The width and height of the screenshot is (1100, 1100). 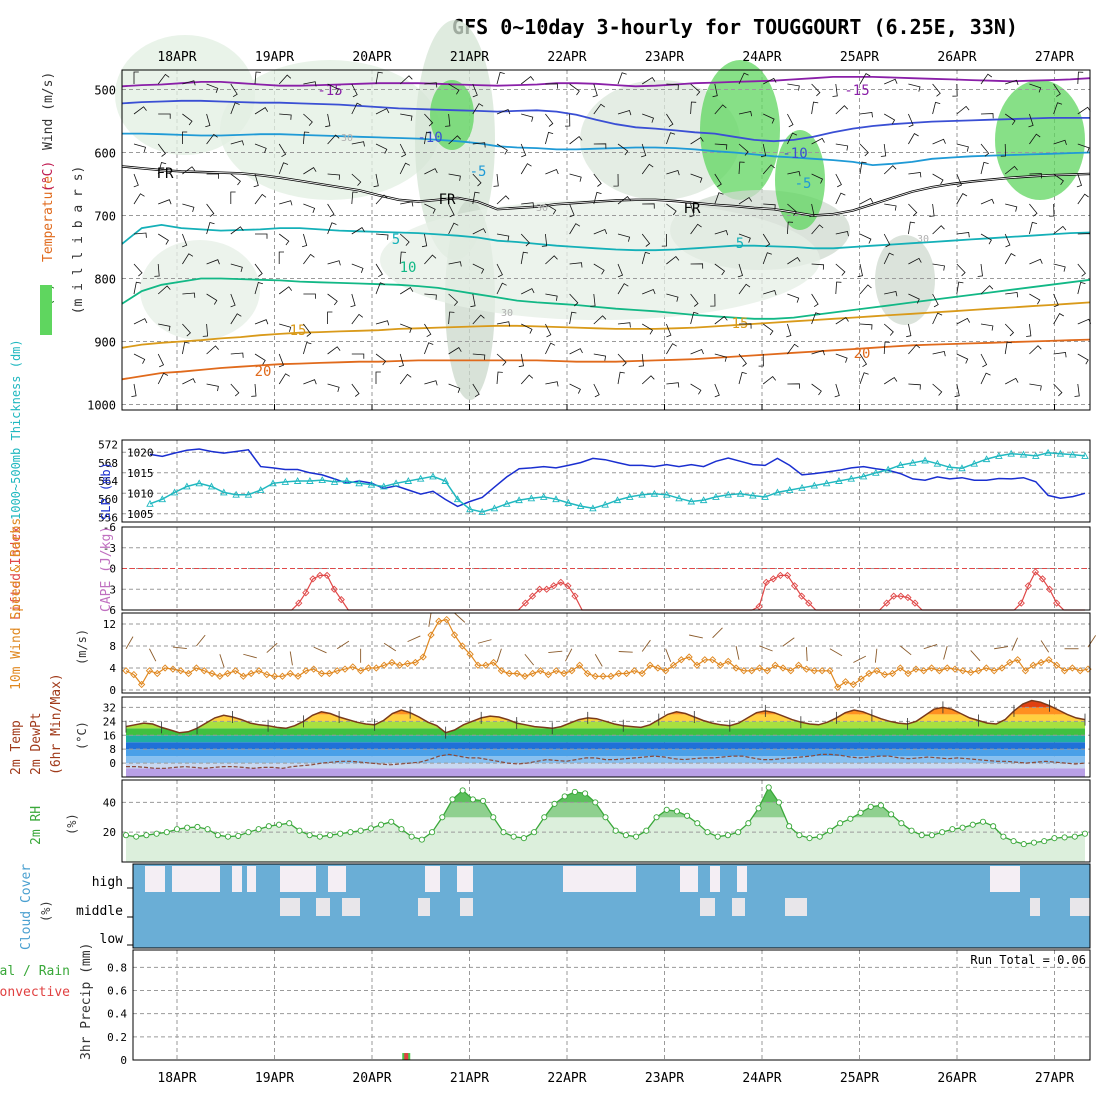 I want to click on pressure-tick-label: 700, so click(x=105, y=217).